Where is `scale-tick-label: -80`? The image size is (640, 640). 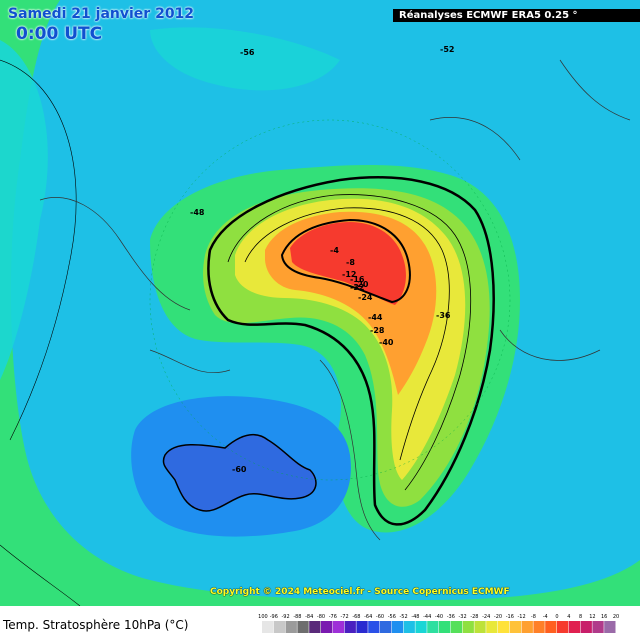 scale-tick-label: -80 is located at coordinates (321, 617).